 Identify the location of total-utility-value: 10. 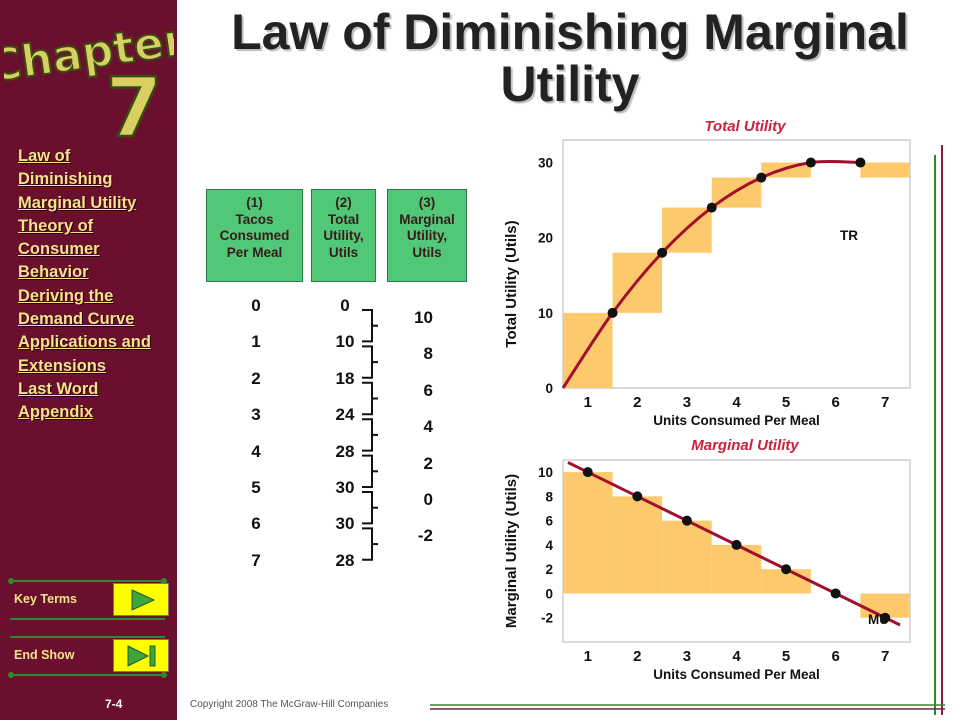
(345, 342).